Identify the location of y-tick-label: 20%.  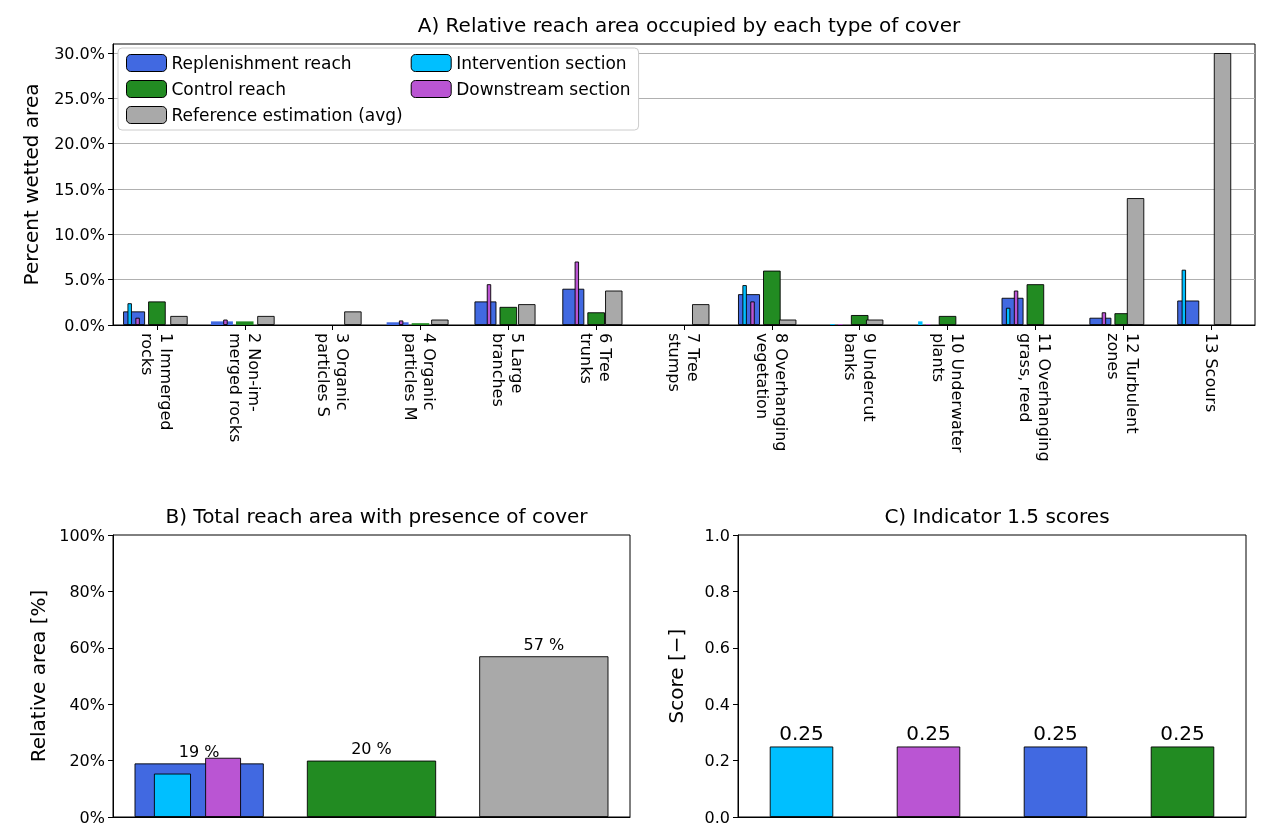
(87, 761).